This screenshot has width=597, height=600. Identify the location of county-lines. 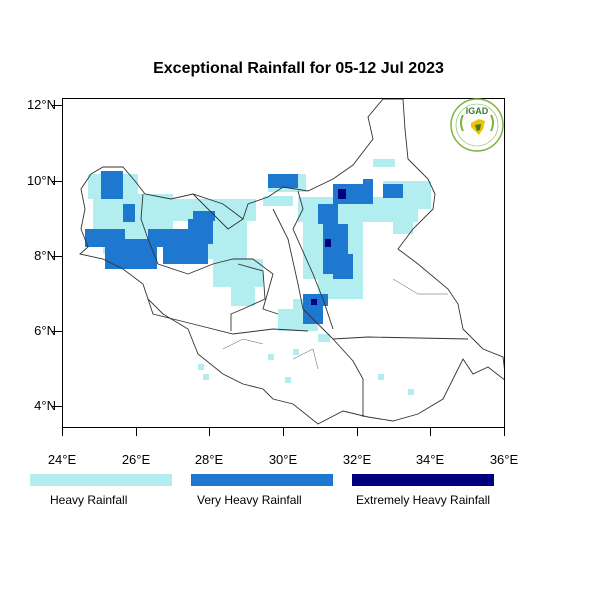
(335, 324).